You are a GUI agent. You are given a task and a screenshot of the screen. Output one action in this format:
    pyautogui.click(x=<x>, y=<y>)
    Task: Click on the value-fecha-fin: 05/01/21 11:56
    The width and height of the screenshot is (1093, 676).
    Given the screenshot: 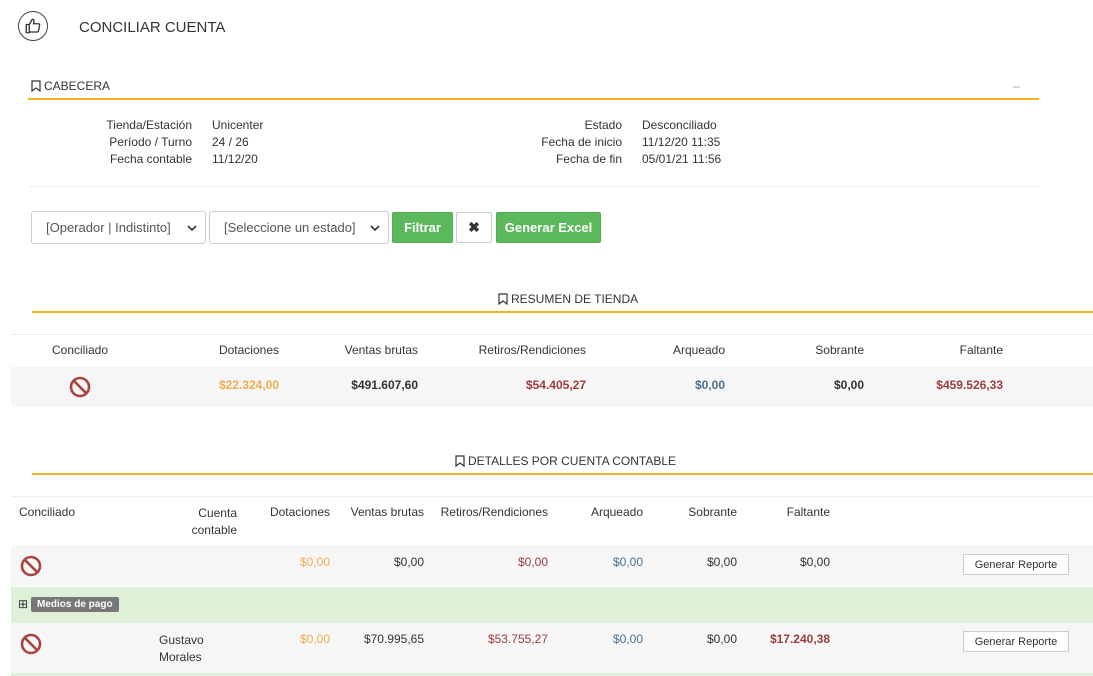 What is the action you would take?
    pyautogui.click(x=682, y=159)
    